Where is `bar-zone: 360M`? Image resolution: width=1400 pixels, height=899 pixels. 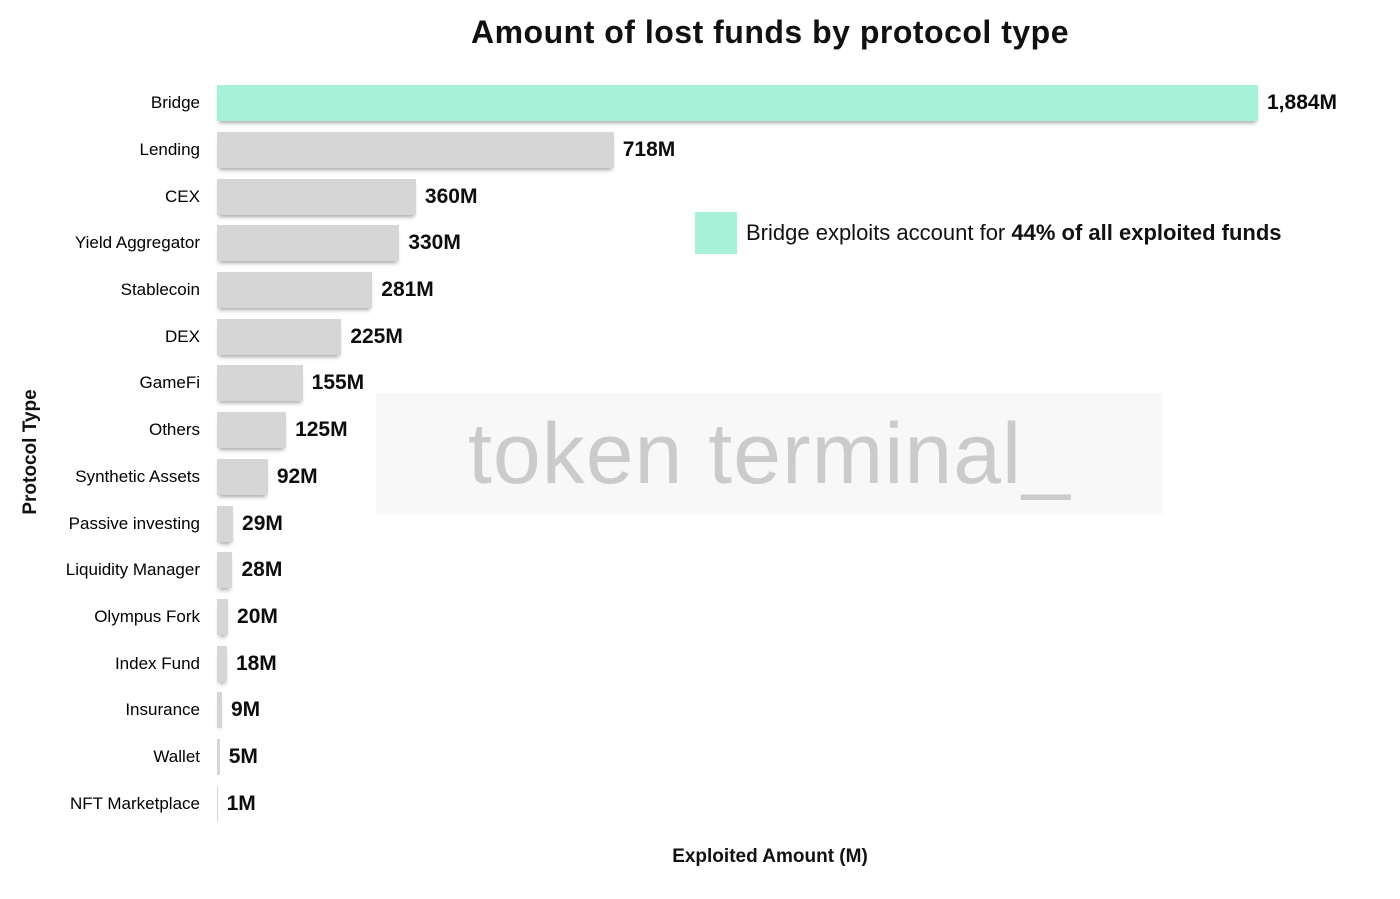 bar-zone: 360M is located at coordinates (808, 196).